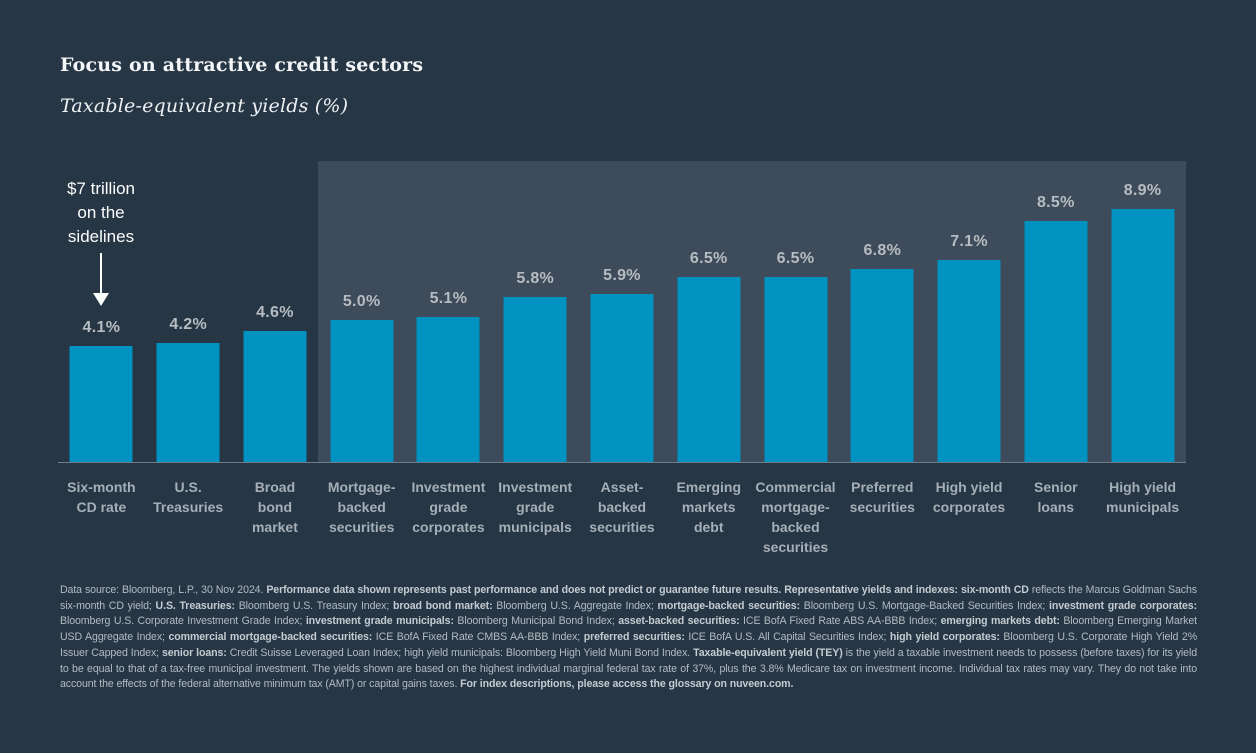 The image size is (1256, 753). I want to click on bar-column: 6.8%, so click(882, 311).